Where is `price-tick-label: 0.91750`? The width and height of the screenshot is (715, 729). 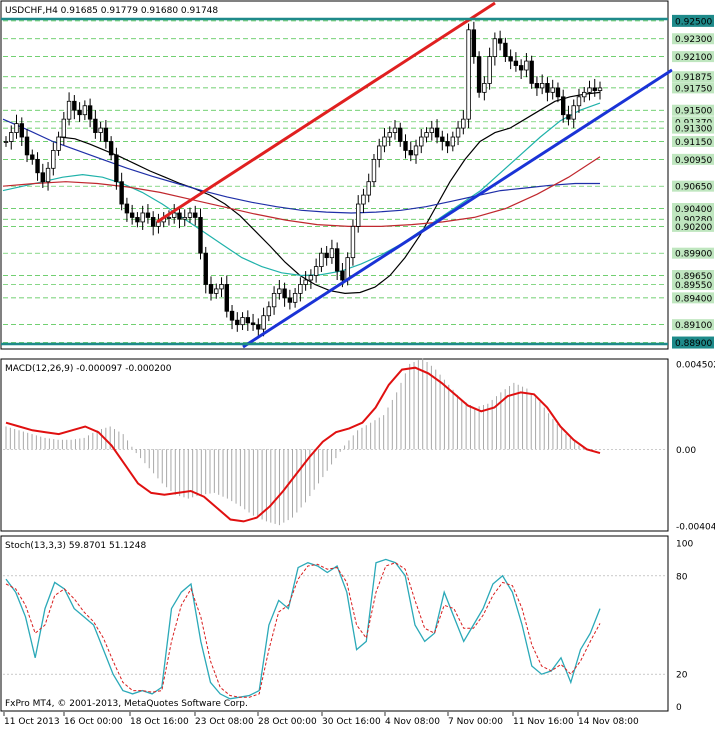
price-tick-label: 0.91750 is located at coordinates (693, 89).